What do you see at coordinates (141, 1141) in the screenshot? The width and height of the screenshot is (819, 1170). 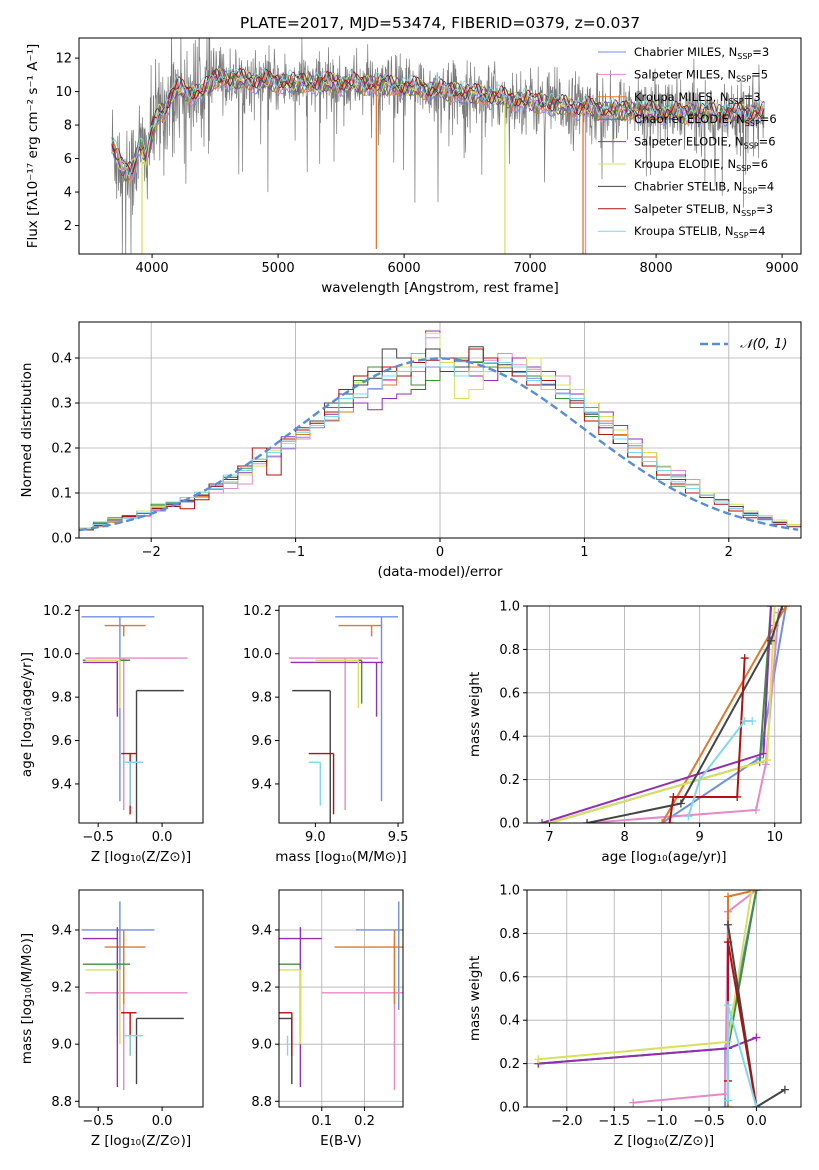 I see `x-axis-label: Z [log₁₀(Z/Z⊙)]` at bounding box center [141, 1141].